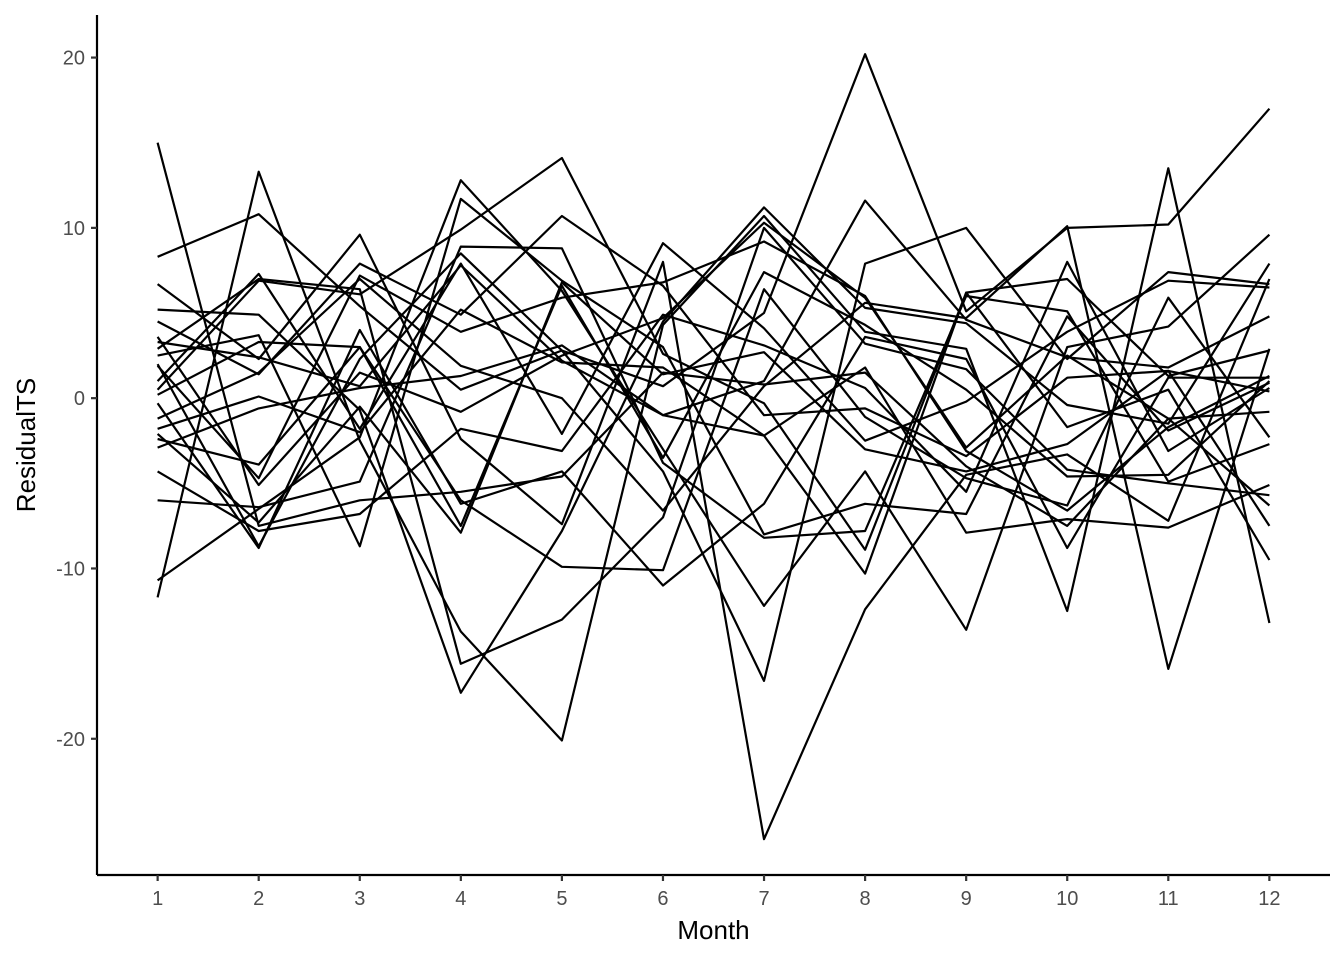 Image resolution: width=1344 pixels, height=960 pixels. Describe the element at coordinates (26, 445) in the screenshot. I see `y-axis-title: ResidualTS` at that location.